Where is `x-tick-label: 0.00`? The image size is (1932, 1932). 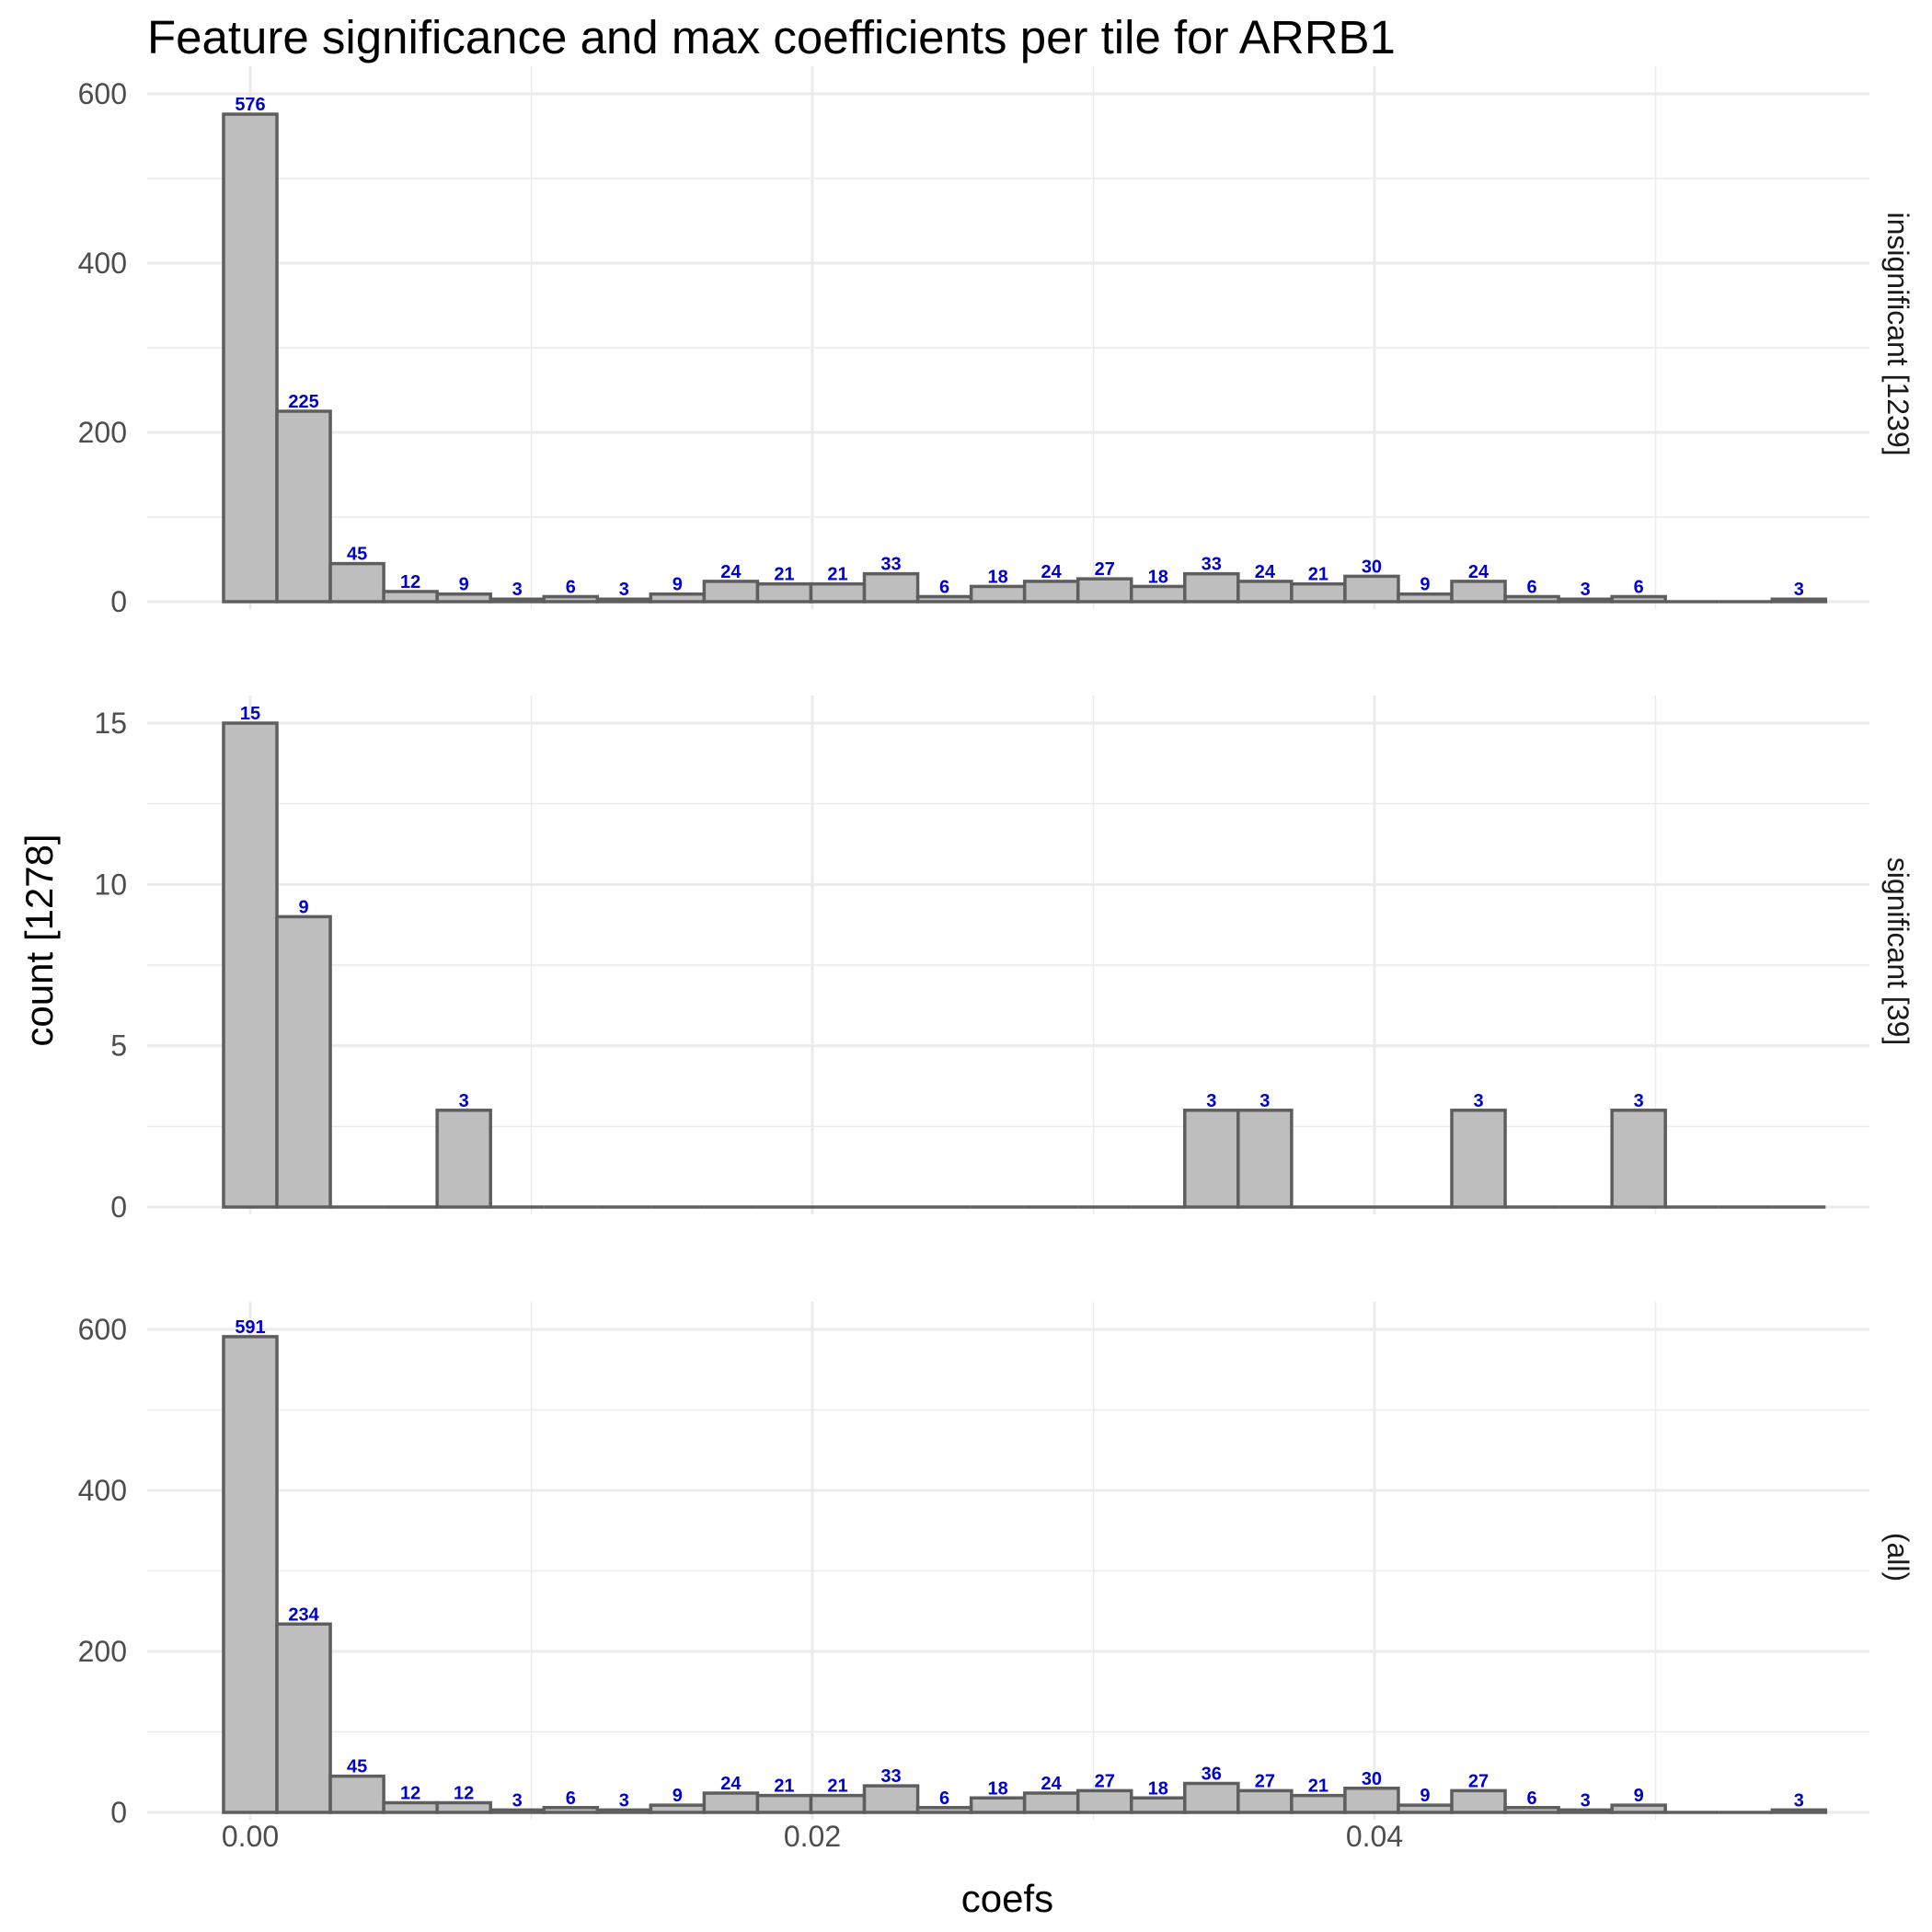 x-tick-label: 0.00 is located at coordinates (251, 1836).